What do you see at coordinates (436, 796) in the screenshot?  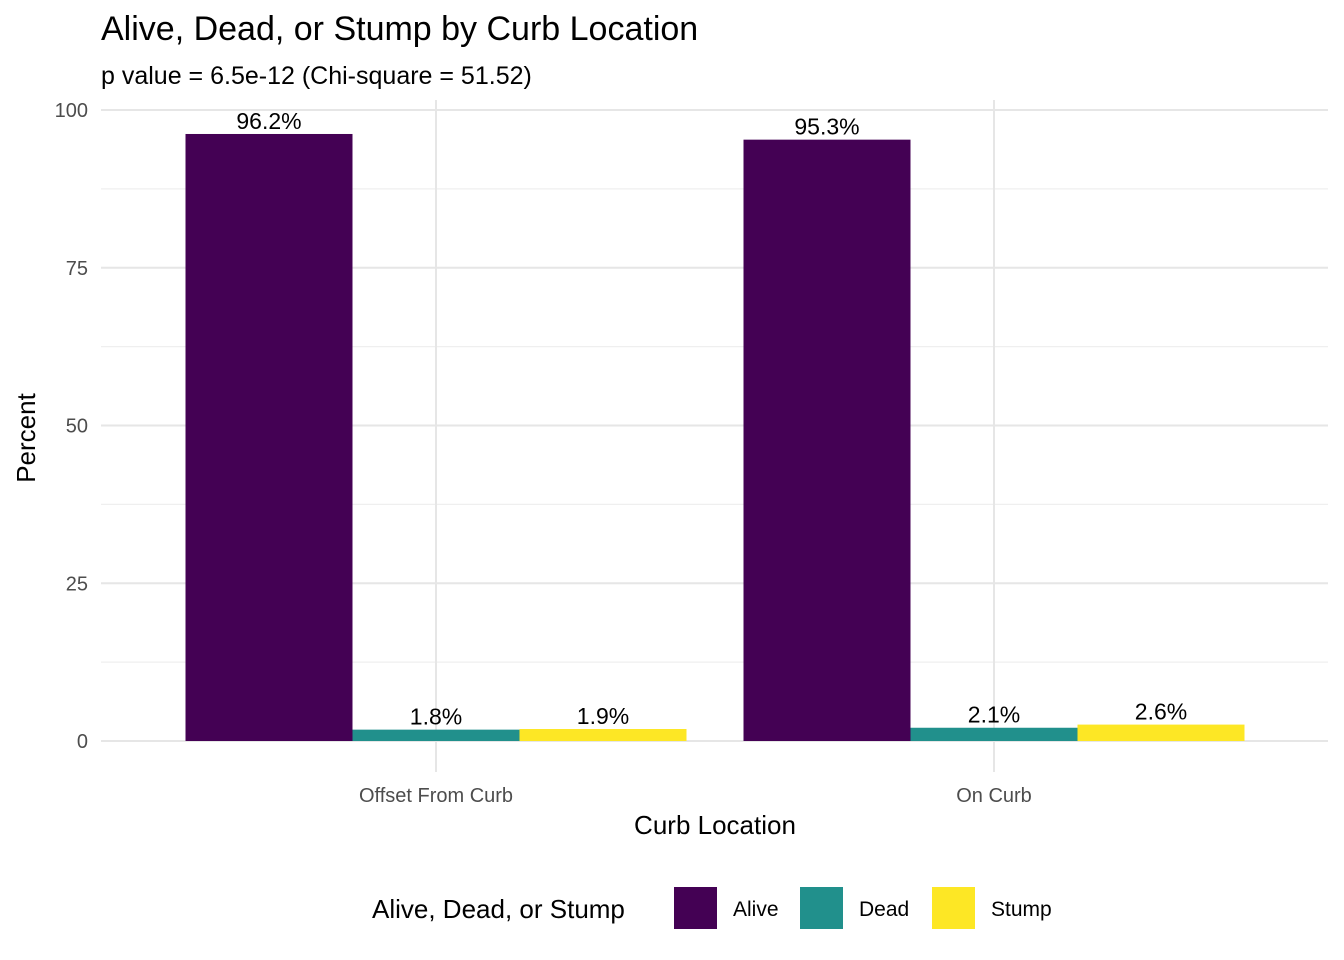 I see `x-tick-label: Offset From Curb` at bounding box center [436, 796].